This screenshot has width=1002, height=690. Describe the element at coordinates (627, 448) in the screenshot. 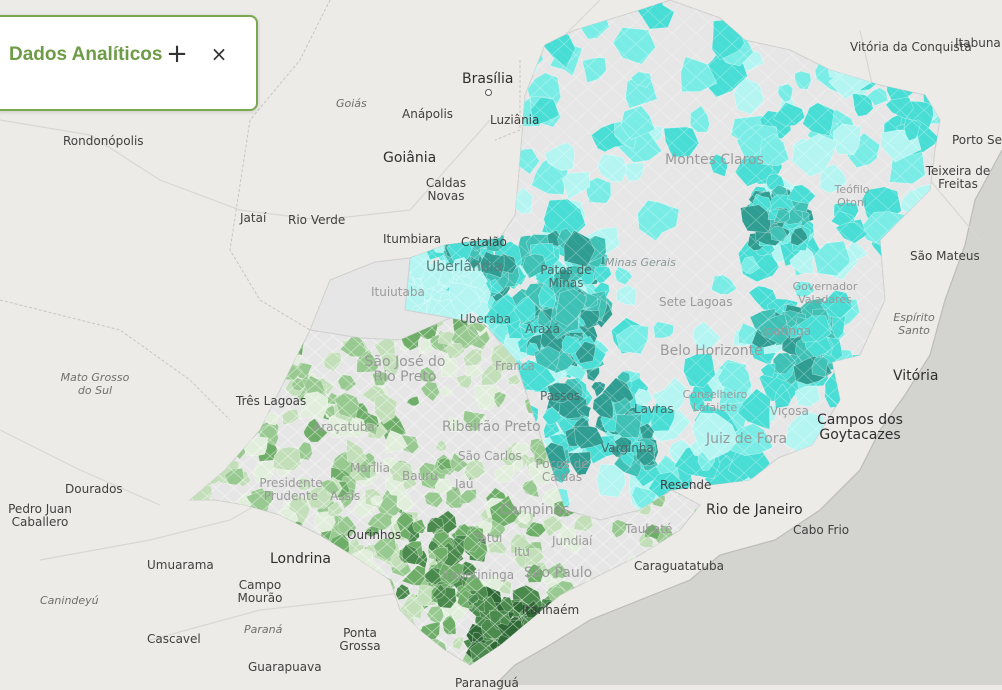

I see `city-label-varginha: Varginha` at that location.